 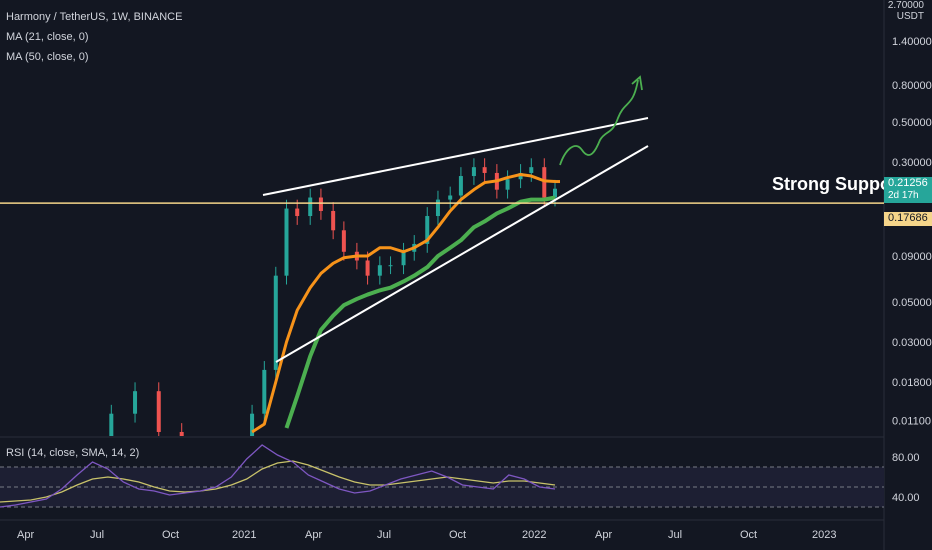 I want to click on rsi-legend: RSI (14, close, SMA, 14, 2), so click(x=73, y=453).